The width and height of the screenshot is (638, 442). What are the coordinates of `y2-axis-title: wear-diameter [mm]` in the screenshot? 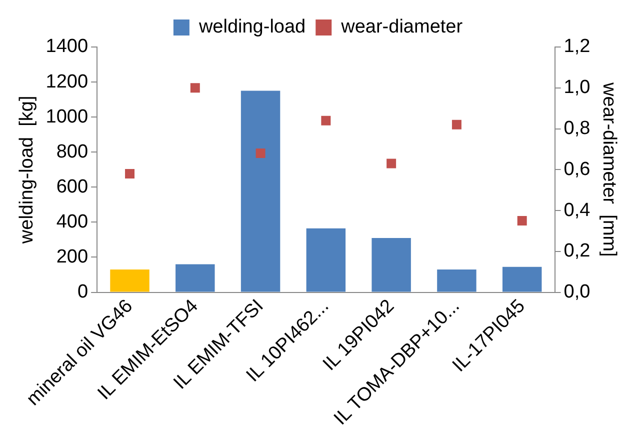 It's located at (609, 169).